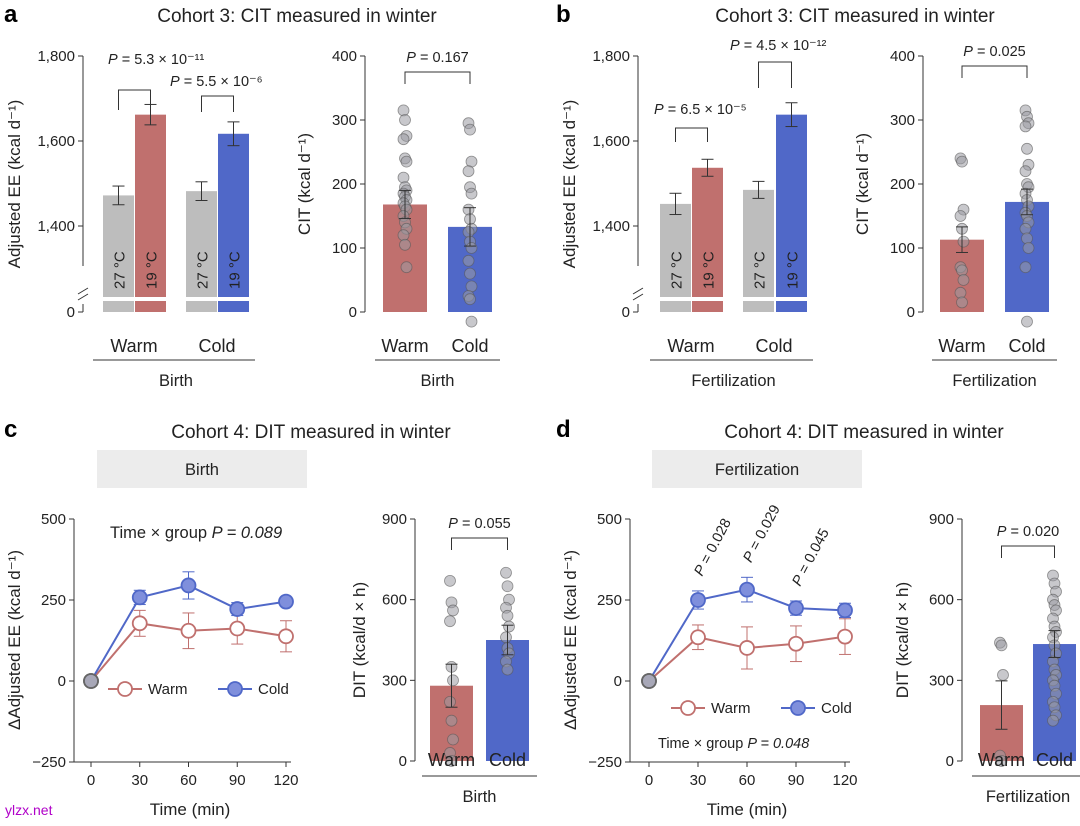 This screenshot has width=1080, height=826. What do you see at coordinates (902, 184) in the screenshot?
I see `panel-b2-ytick-label: 200` at bounding box center [902, 184].